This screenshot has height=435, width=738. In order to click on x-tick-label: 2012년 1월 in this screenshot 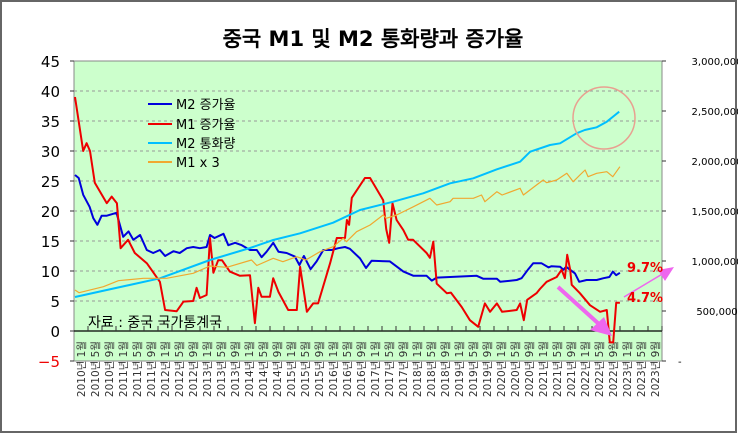, I will do `click(166, 369)`.